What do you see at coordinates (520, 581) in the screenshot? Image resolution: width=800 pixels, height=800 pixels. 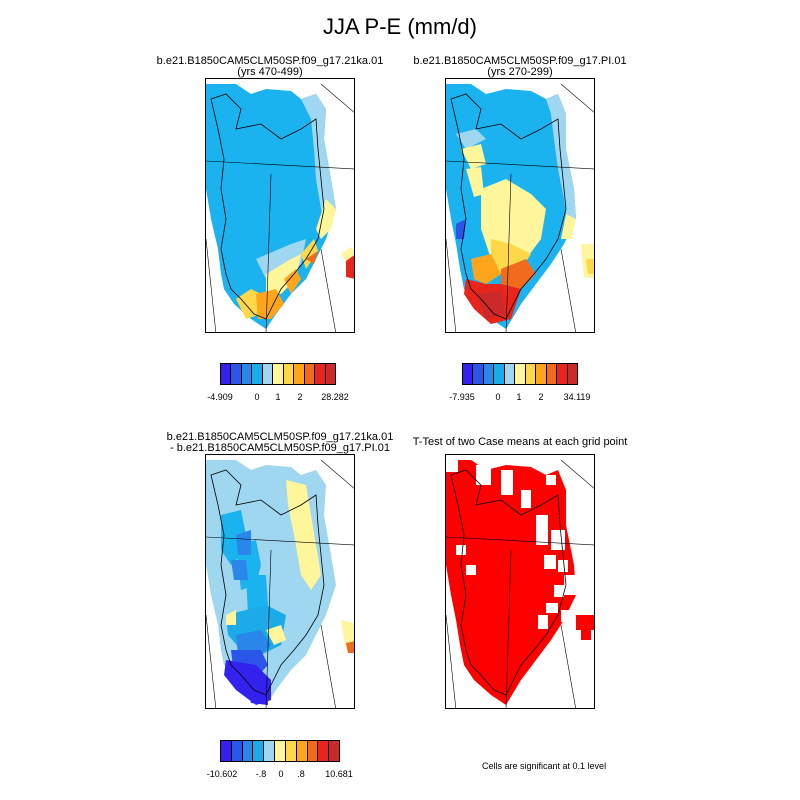 I see `map-ttest` at bounding box center [520, 581].